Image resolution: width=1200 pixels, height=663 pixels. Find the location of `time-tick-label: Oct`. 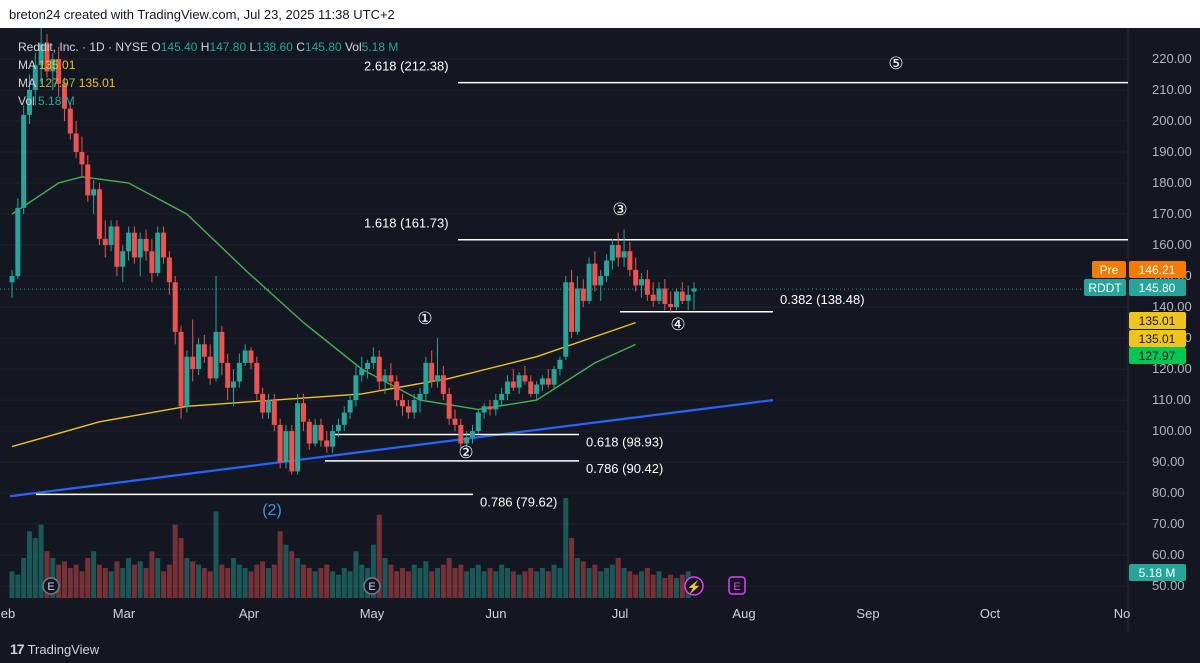

time-tick-label: Oct is located at coordinates (990, 613).